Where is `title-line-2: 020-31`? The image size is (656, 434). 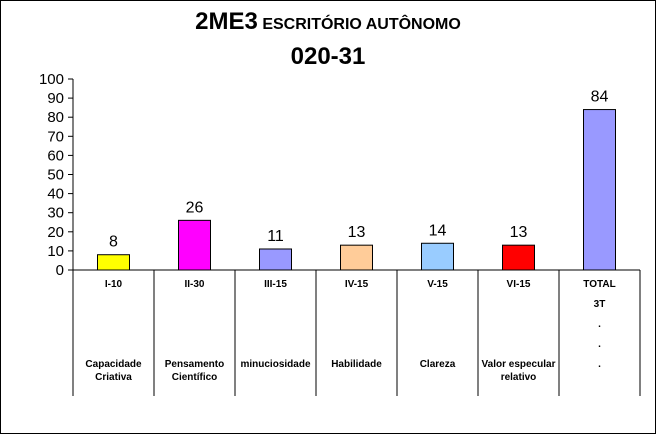
title-line-2: 020-31 is located at coordinates (328, 56).